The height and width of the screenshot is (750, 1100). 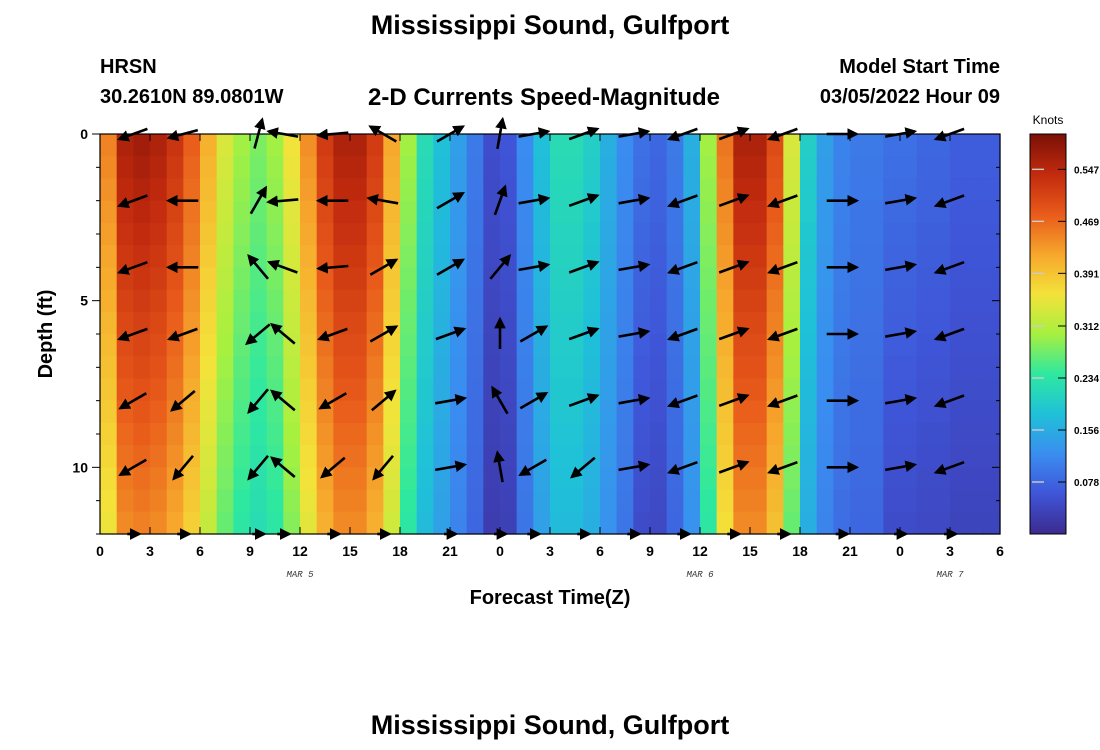 What do you see at coordinates (750, 551) in the screenshot?
I see `x-tick-label: 15` at bounding box center [750, 551].